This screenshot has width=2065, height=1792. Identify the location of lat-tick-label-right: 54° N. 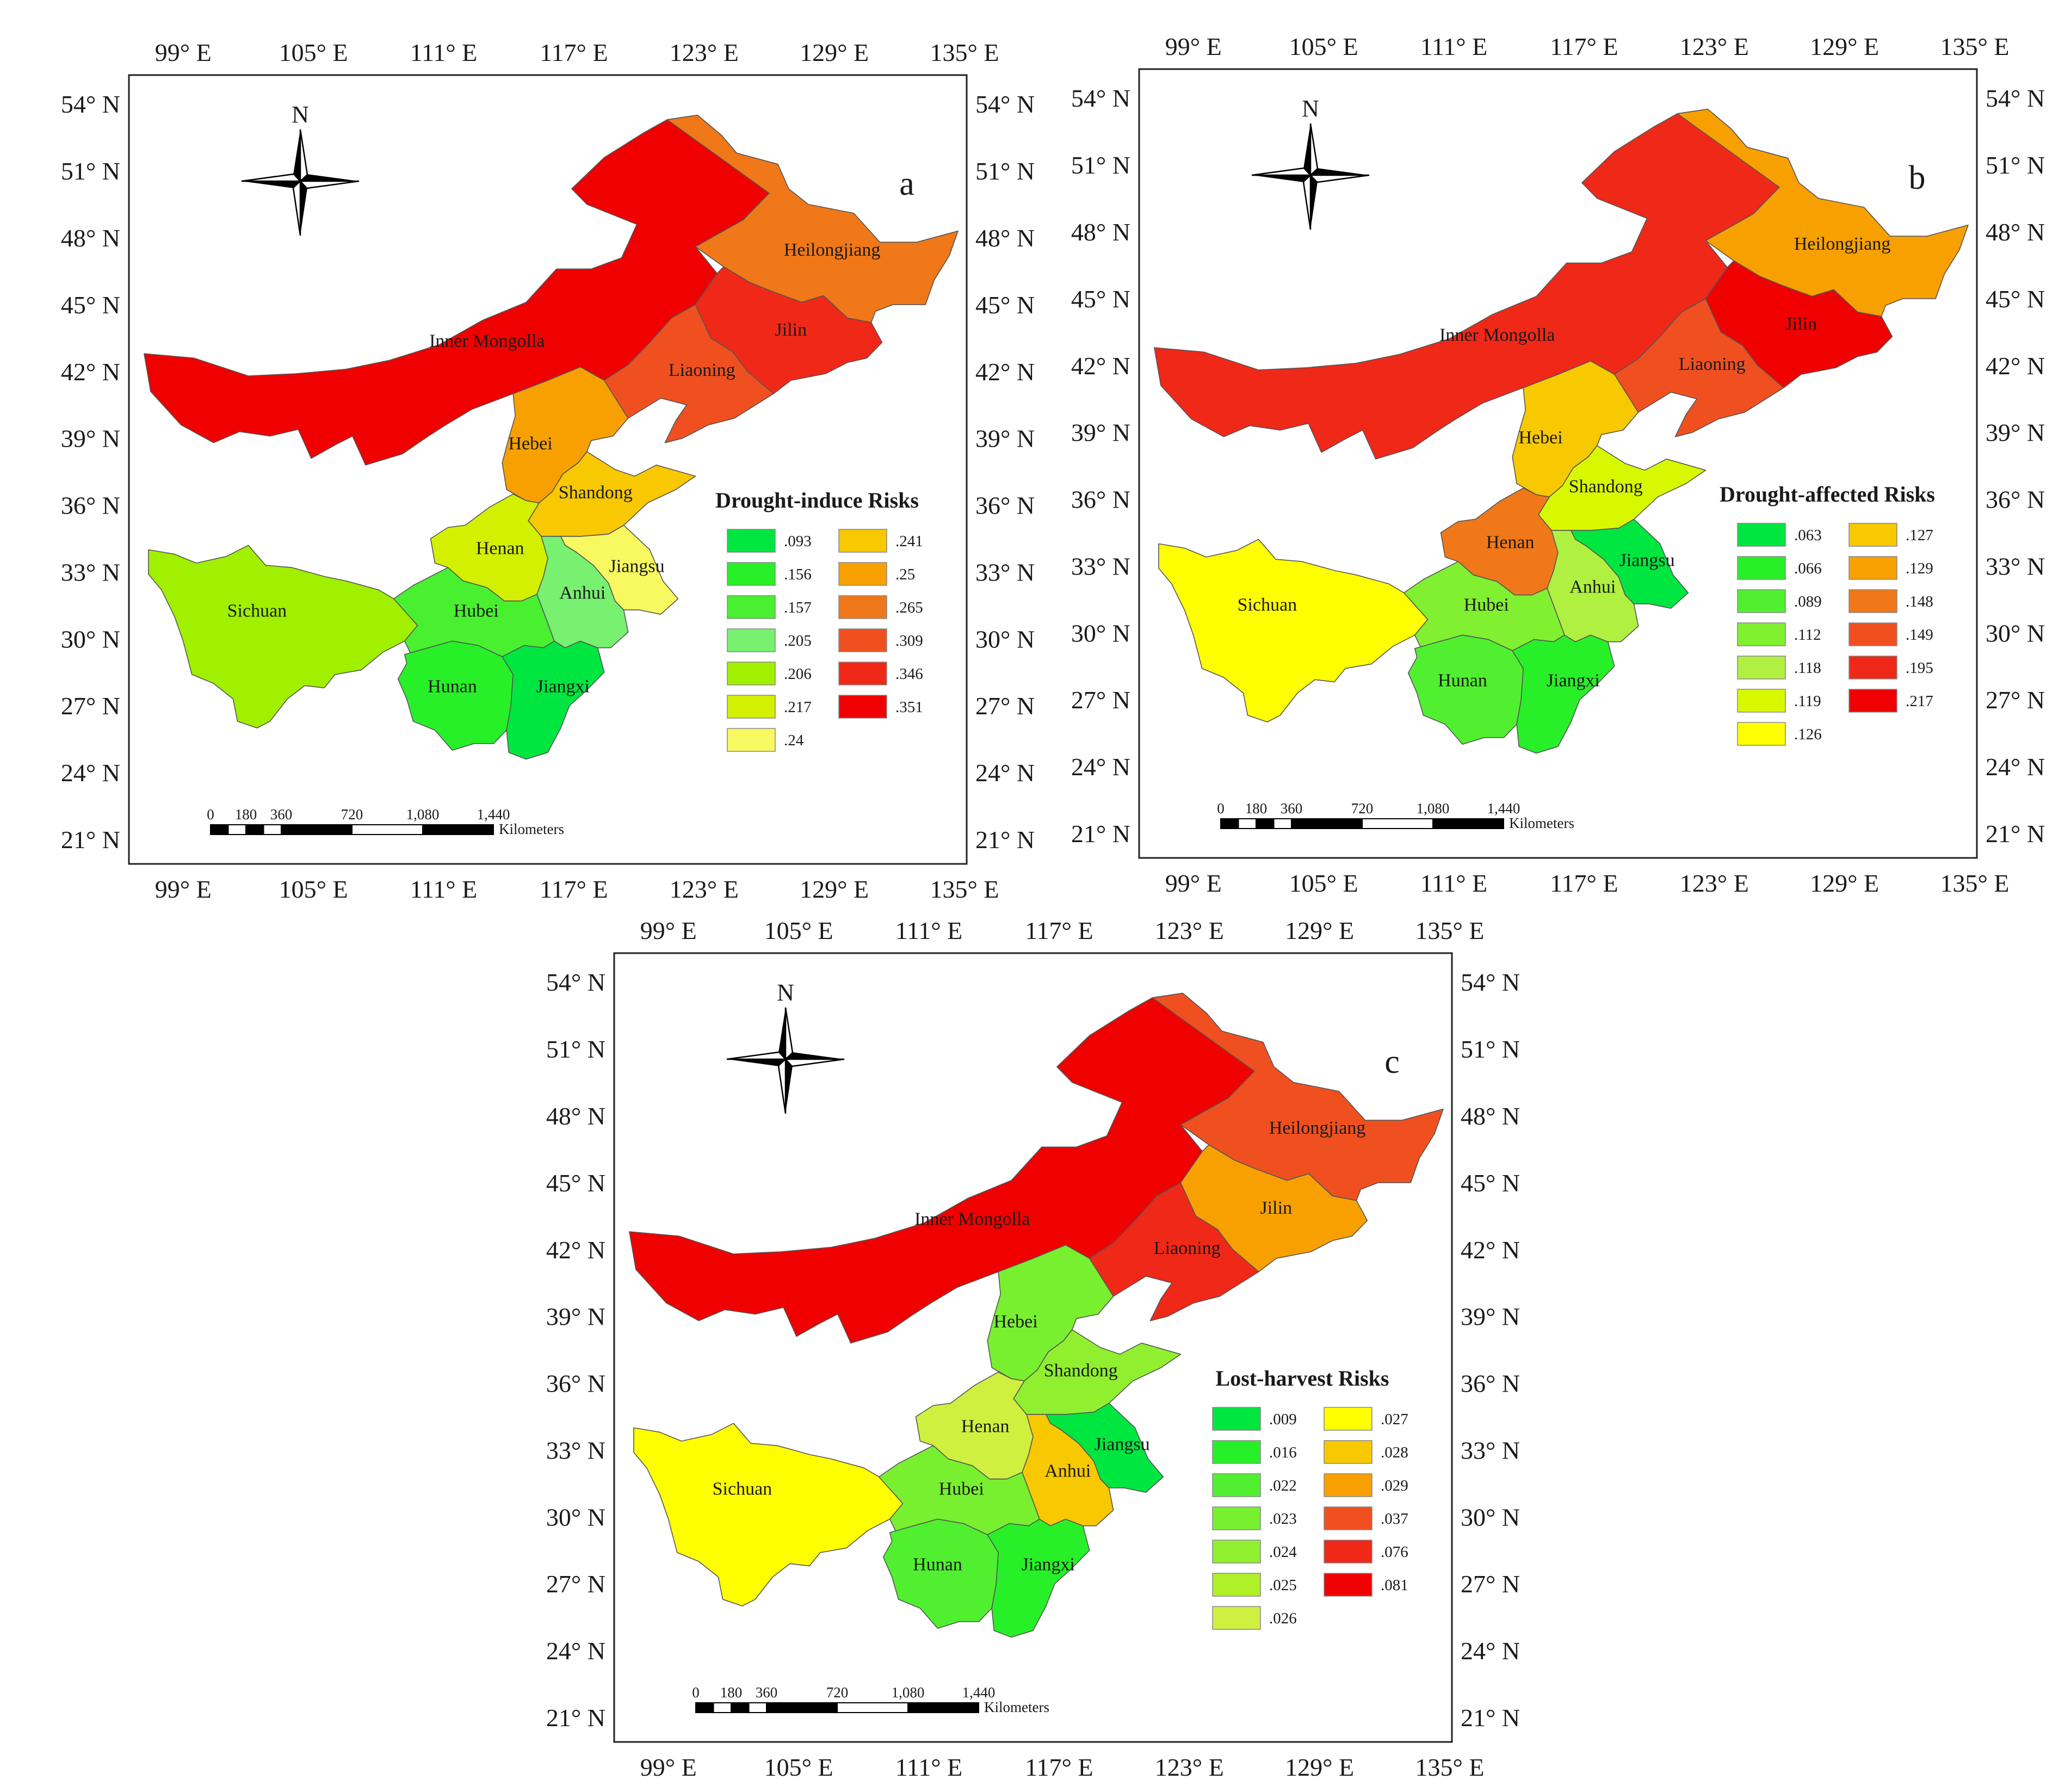
(1490, 982).